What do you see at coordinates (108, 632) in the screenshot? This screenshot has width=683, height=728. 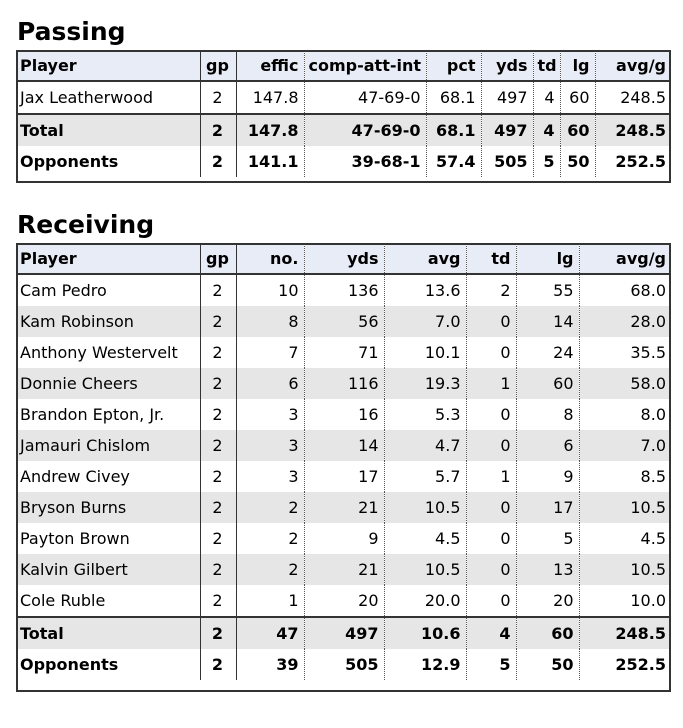 I see `cell-player: Total` at bounding box center [108, 632].